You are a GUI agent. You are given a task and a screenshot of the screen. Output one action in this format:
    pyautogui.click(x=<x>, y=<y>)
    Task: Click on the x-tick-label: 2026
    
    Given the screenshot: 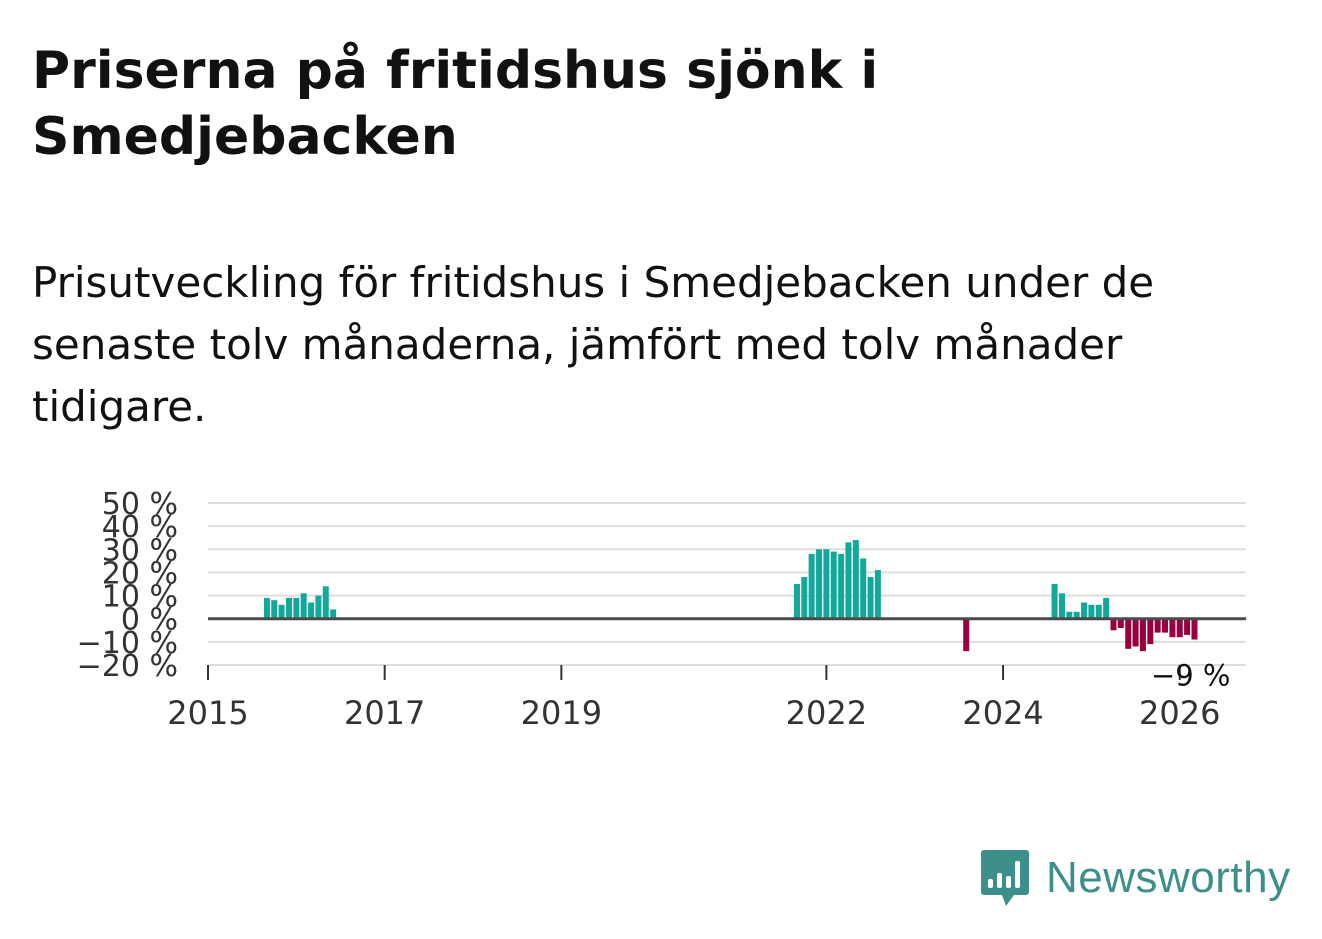 What is the action you would take?
    pyautogui.click(x=1179, y=713)
    